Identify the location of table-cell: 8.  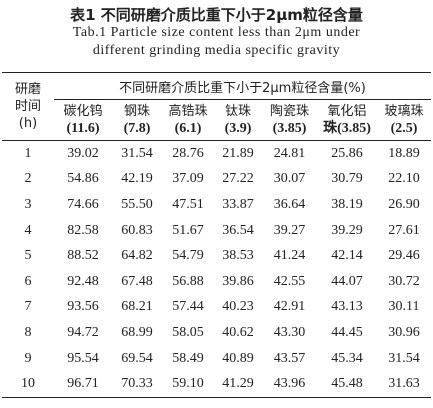
(28, 332).